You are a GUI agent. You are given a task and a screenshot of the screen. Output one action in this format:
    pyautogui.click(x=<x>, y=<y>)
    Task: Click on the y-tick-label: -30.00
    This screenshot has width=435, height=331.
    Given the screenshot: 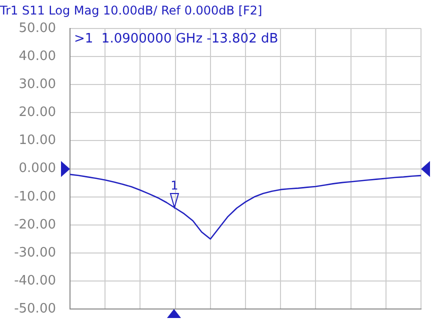 What is the action you would take?
    pyautogui.click(x=35, y=252)
    